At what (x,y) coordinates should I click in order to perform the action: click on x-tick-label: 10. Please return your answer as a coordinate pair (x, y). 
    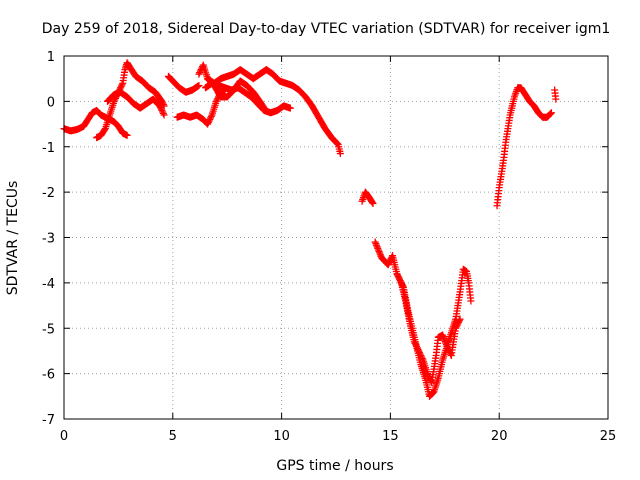
    Looking at the image, I should click on (281, 436).